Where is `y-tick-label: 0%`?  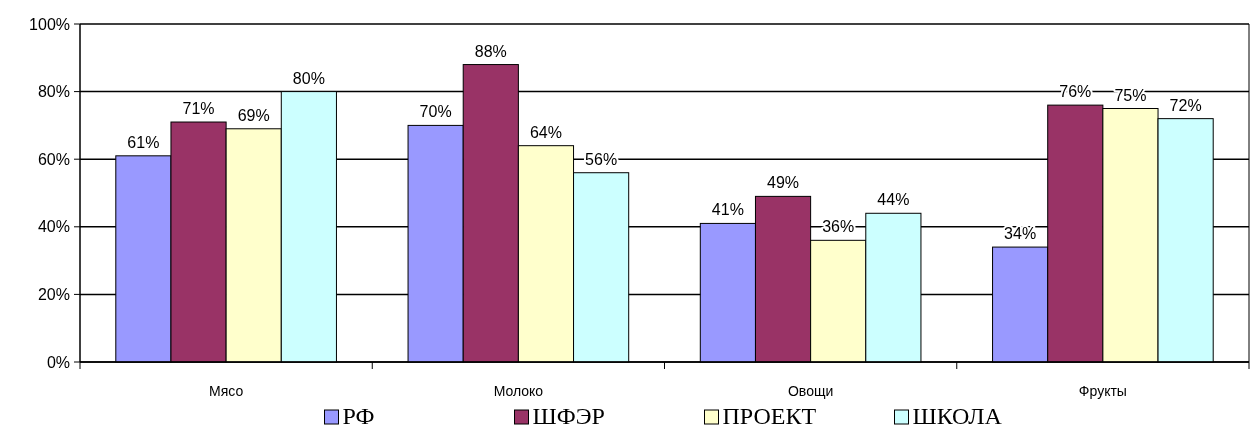 y-tick-label: 0% is located at coordinates (58, 362).